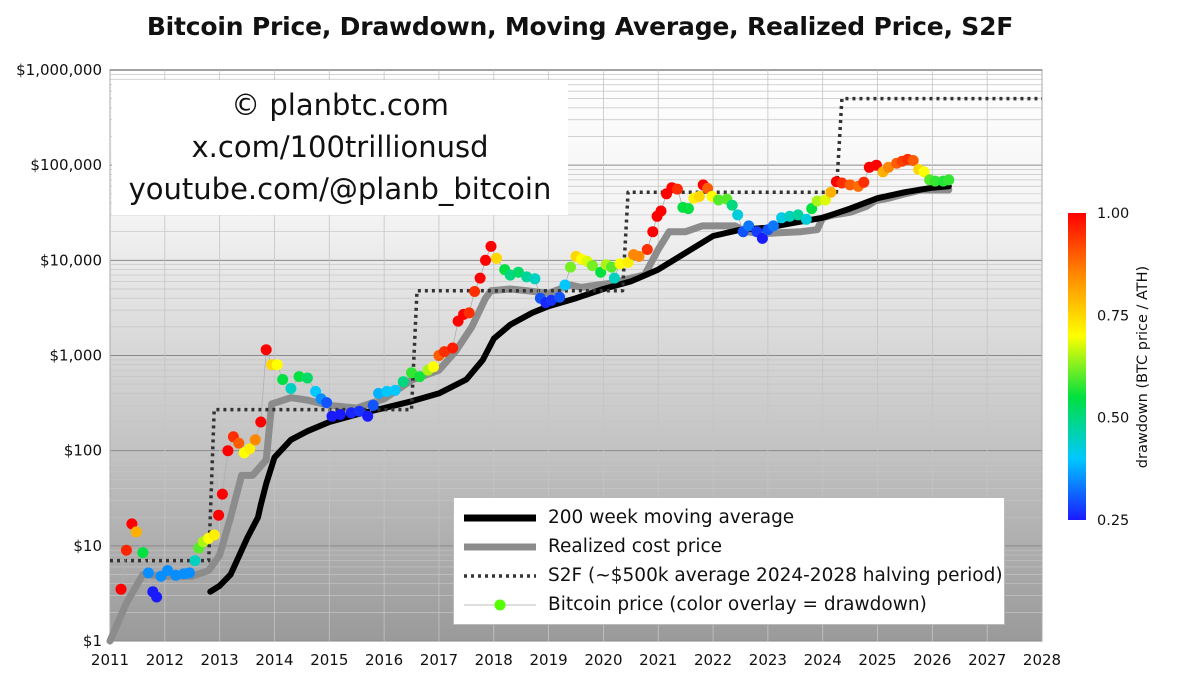 The width and height of the screenshot is (1200, 687). Describe the element at coordinates (439, 660) in the screenshot. I see `x-tick-label: 2017` at that location.